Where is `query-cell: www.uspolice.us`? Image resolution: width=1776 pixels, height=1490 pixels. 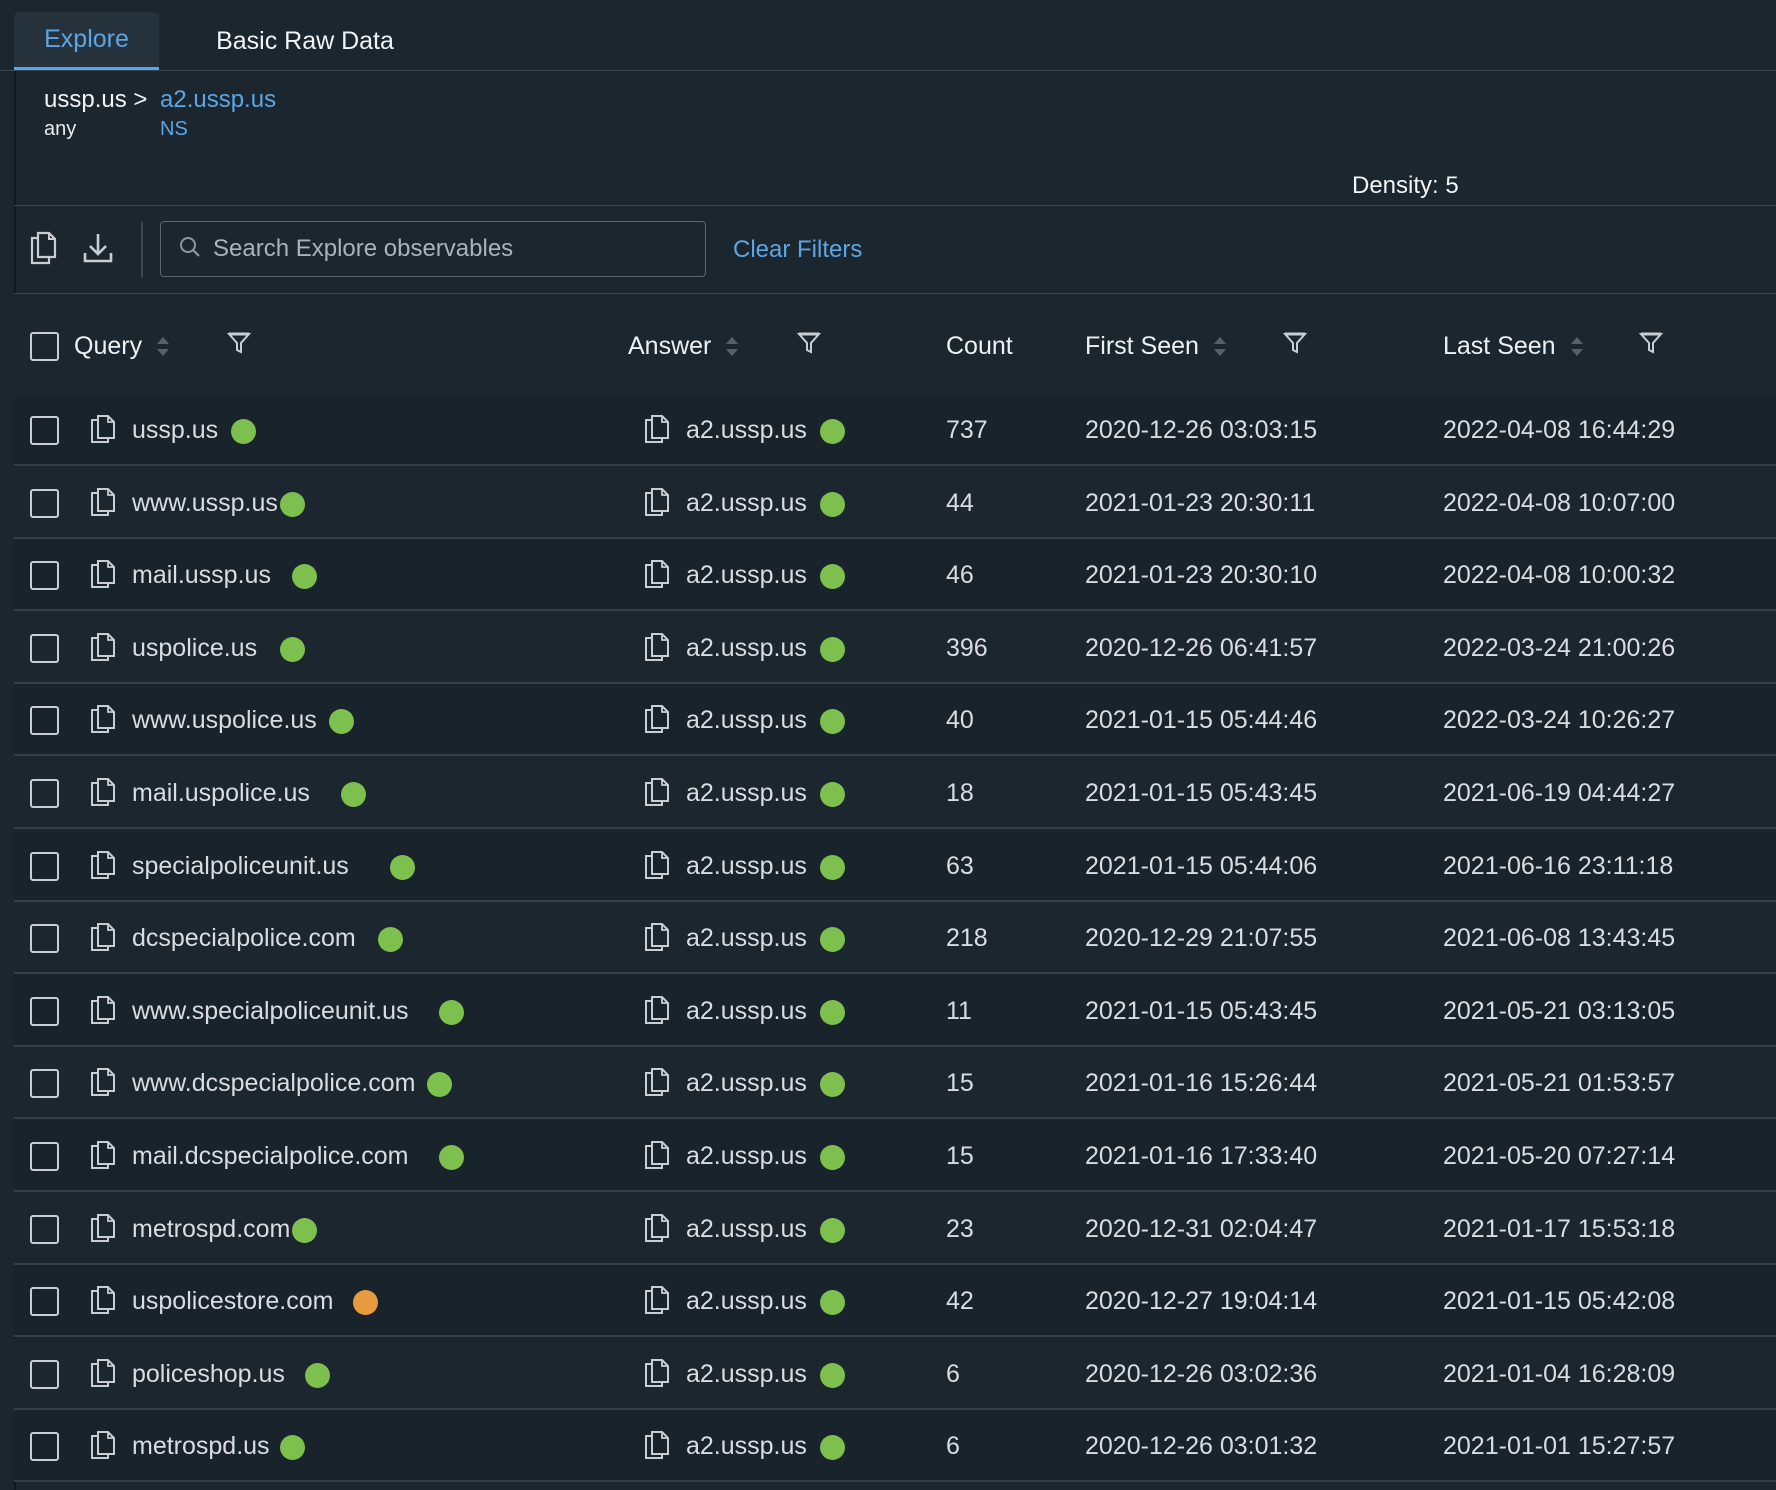 query-cell: www.uspolice.us is located at coordinates (224, 720).